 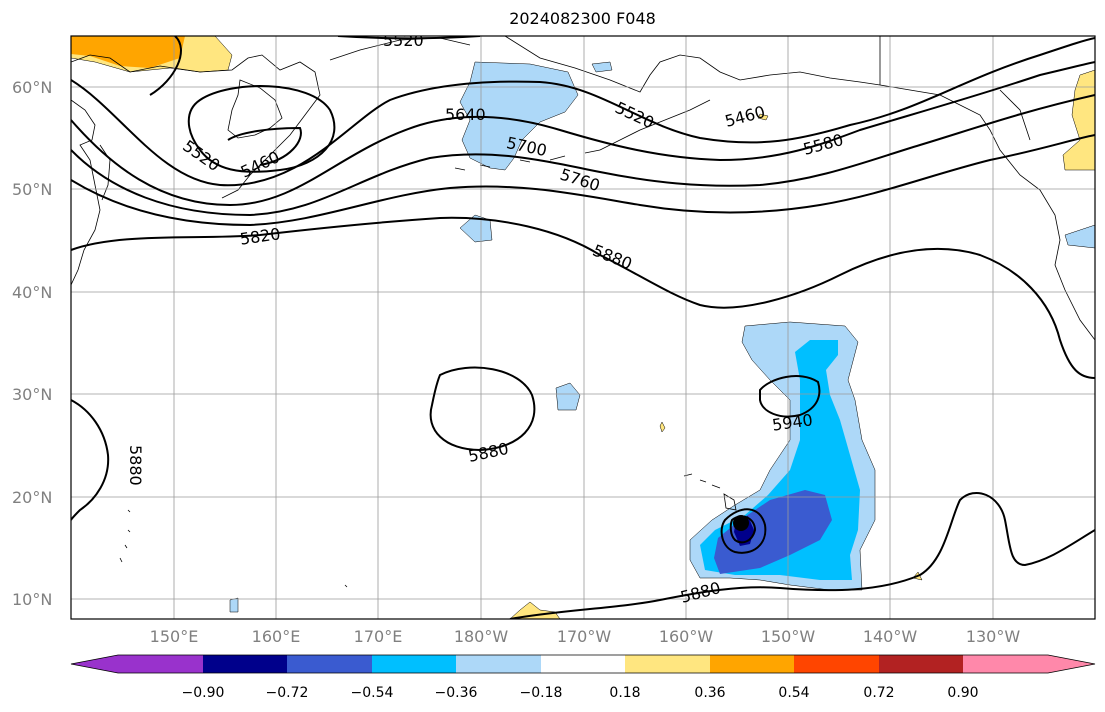 I want to click on lat-tick-label: 50°N, so click(x=32, y=189).